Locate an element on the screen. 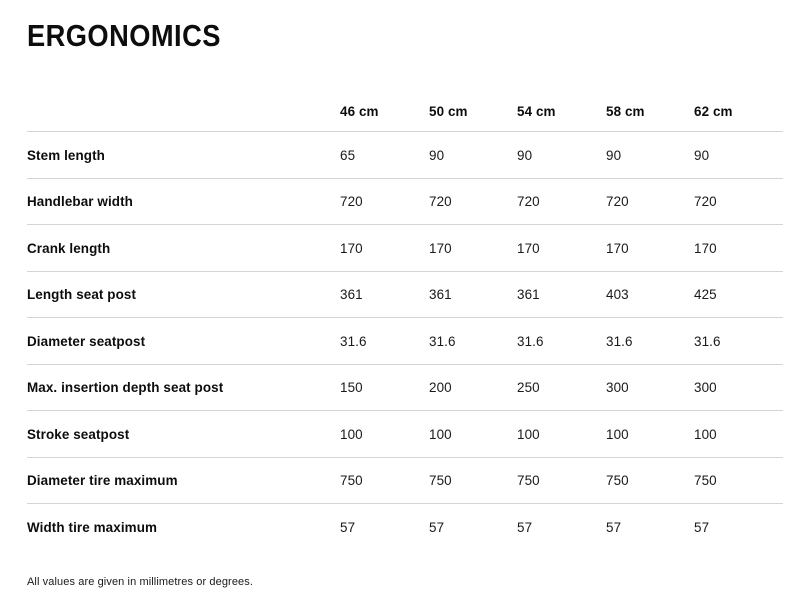  cell-value: 403 is located at coordinates (617, 294).